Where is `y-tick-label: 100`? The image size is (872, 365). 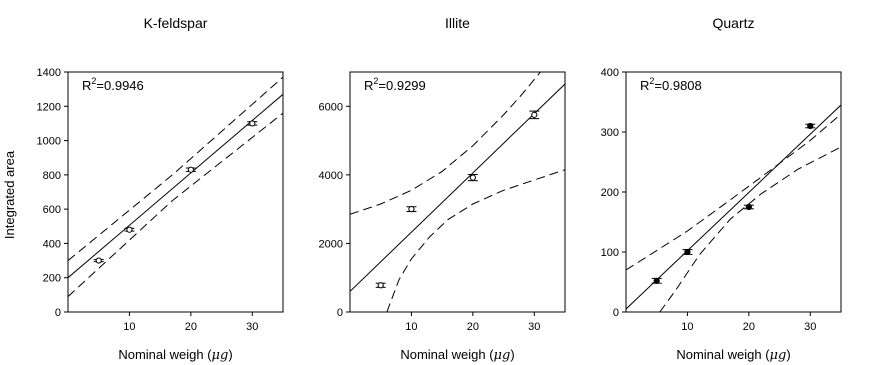 y-tick-label: 100 is located at coordinates (610, 253).